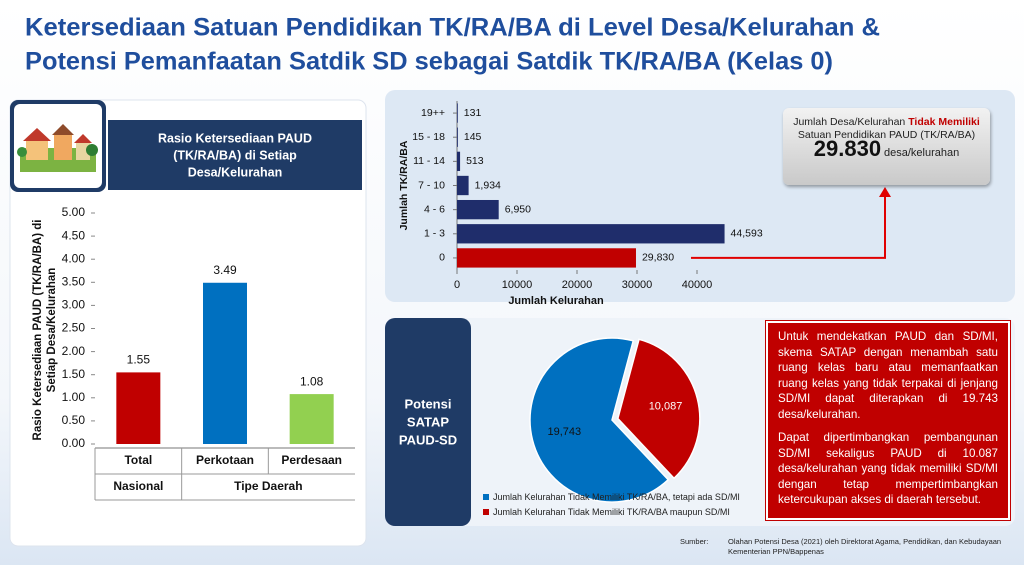  What do you see at coordinates (475, 161) in the screenshot?
I see `bar-value-label: 513` at bounding box center [475, 161].